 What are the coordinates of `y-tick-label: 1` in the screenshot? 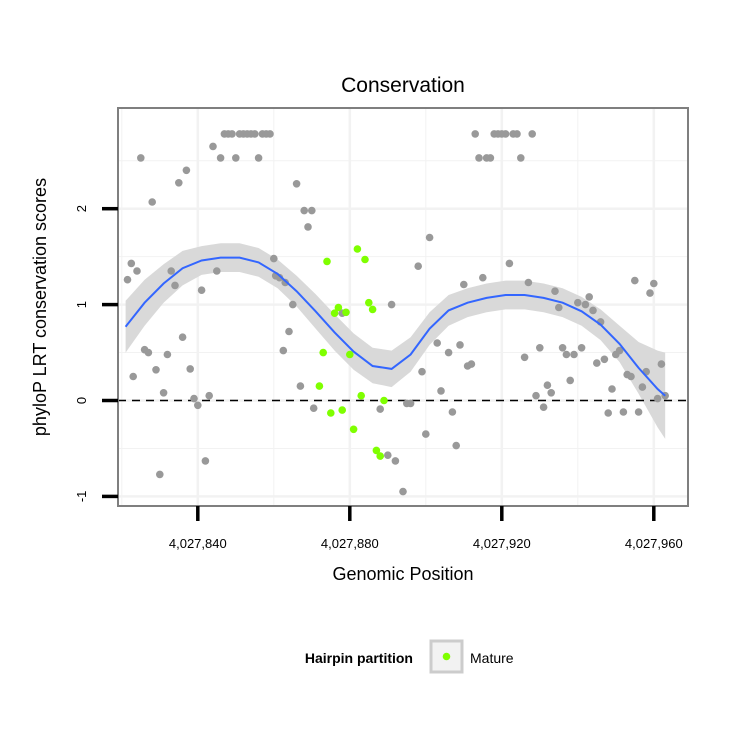 It's located at (81, 304).